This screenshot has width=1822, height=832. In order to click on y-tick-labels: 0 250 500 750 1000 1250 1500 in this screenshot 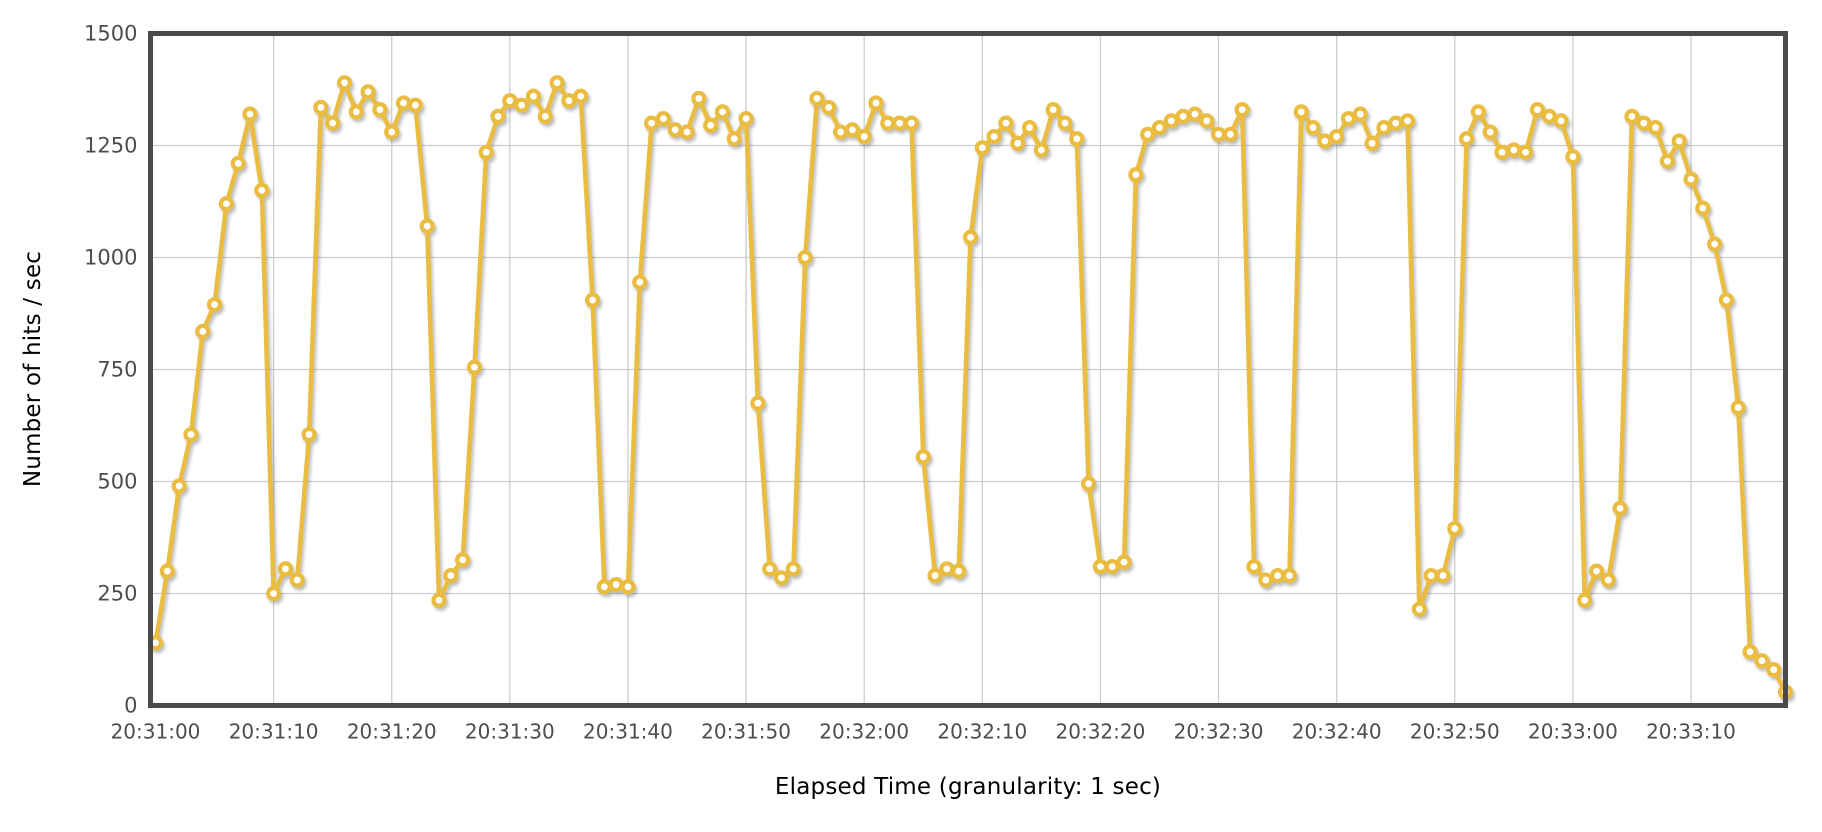, I will do `click(110, 370)`.